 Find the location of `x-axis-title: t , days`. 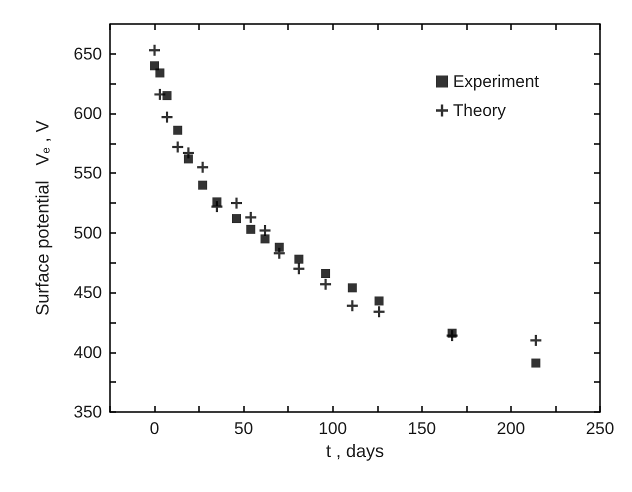

x-axis-title: t , days is located at coordinates (355, 451).